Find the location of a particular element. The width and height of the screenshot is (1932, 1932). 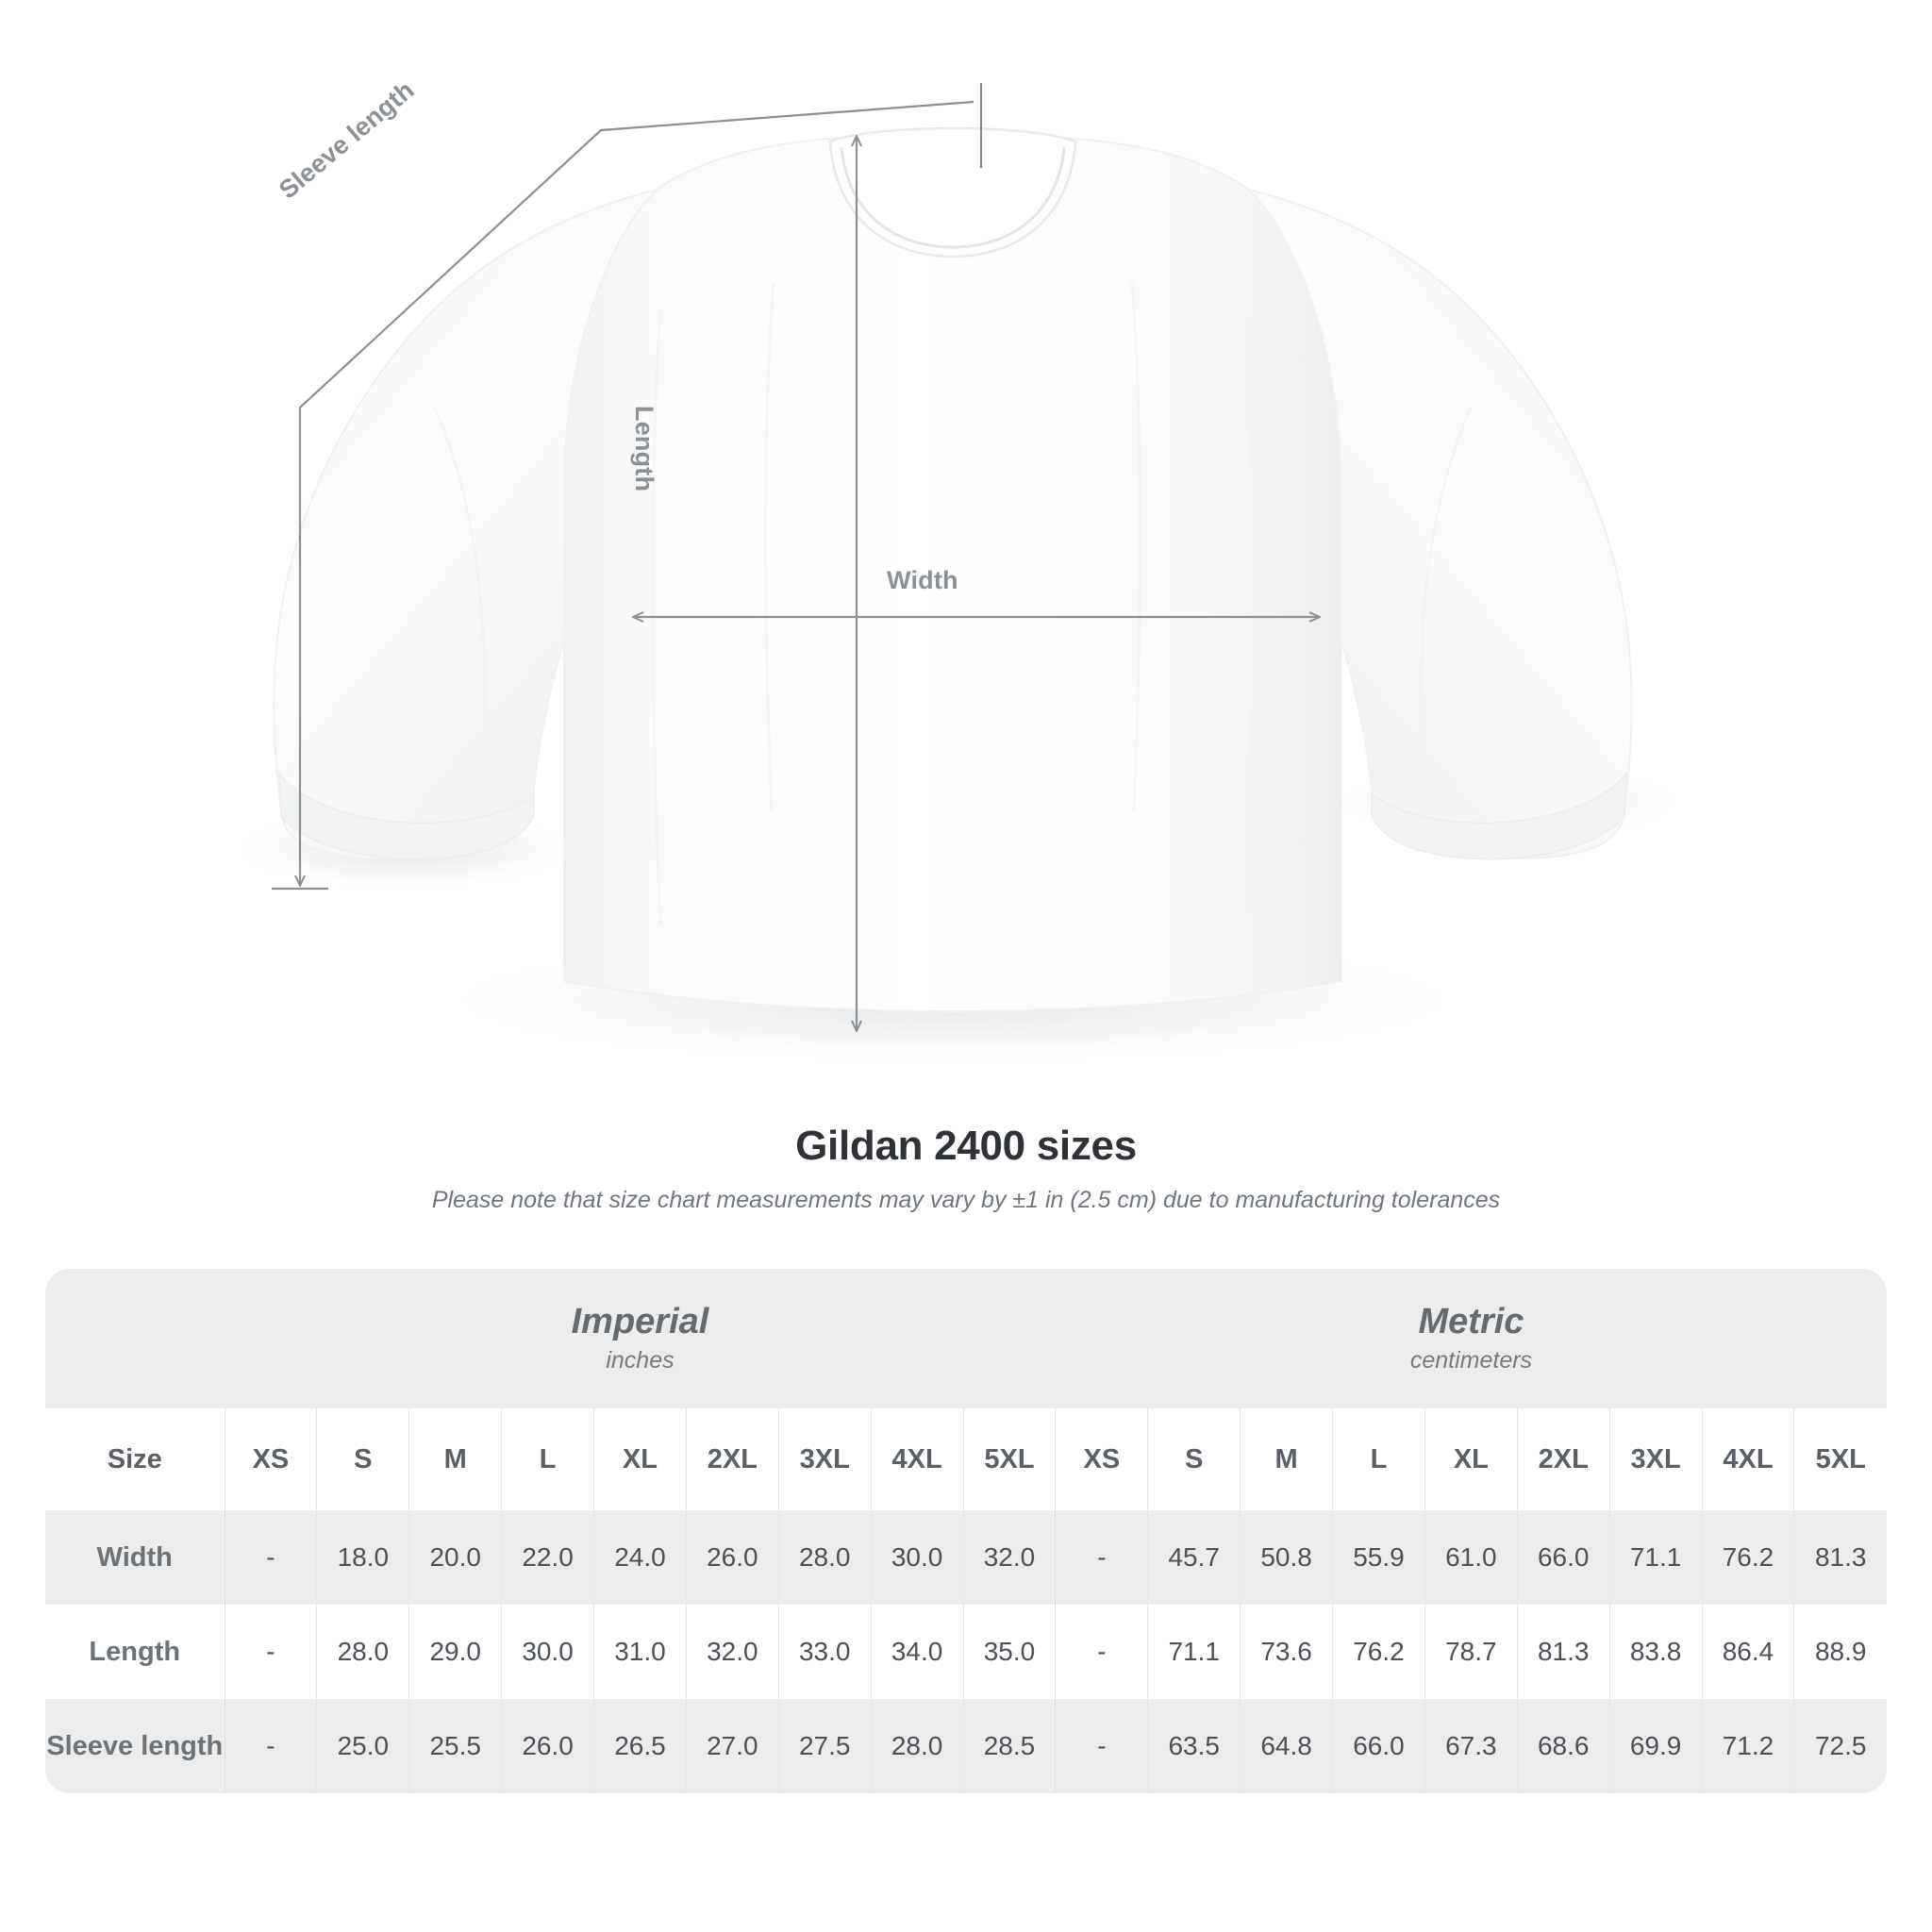

cell-metric-sleeve-length-5xl: 72.5 is located at coordinates (1840, 1746).